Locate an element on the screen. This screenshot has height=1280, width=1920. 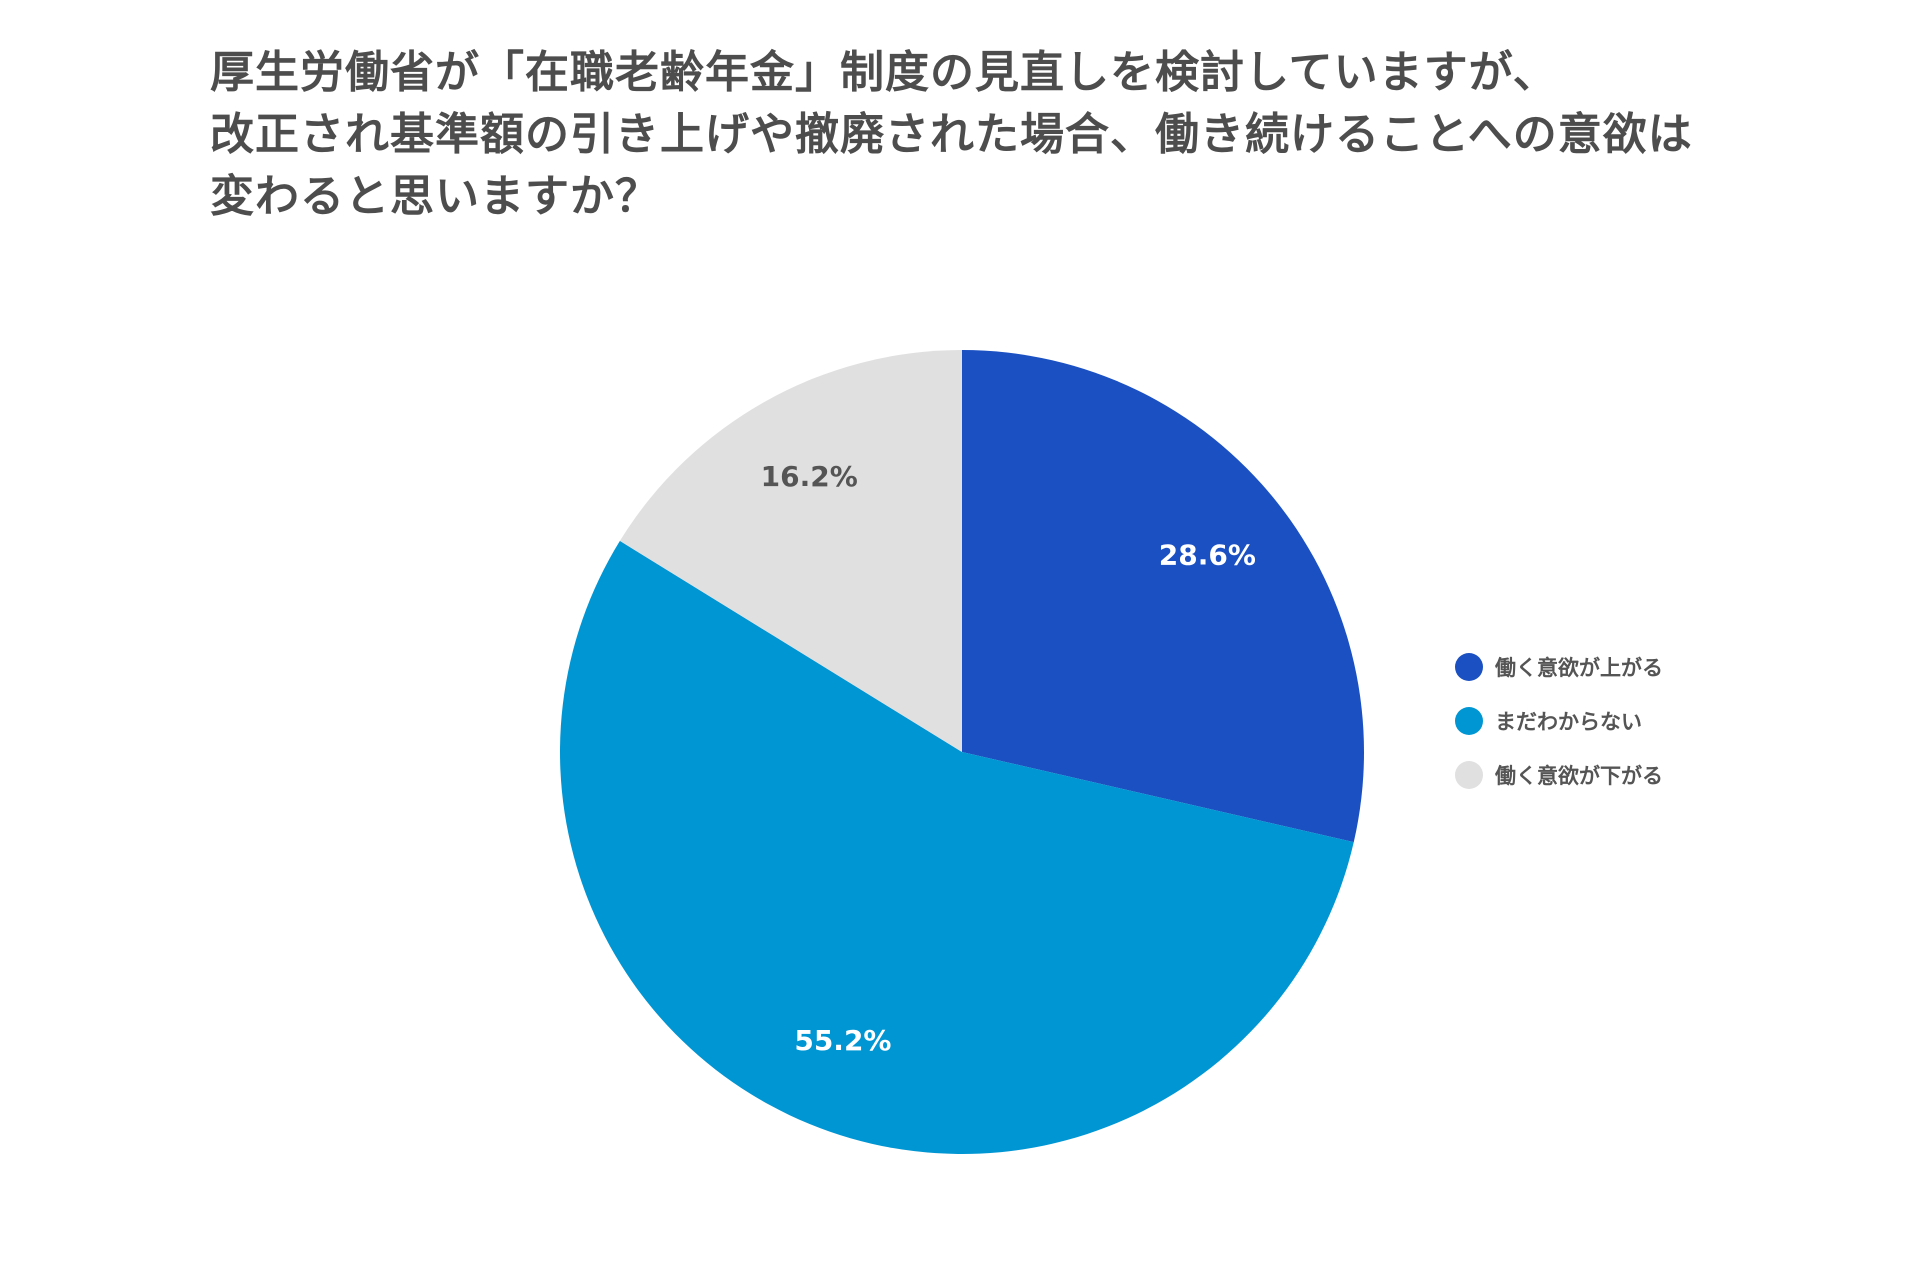
legend-swatch-unknown is located at coordinates (1469, 721).